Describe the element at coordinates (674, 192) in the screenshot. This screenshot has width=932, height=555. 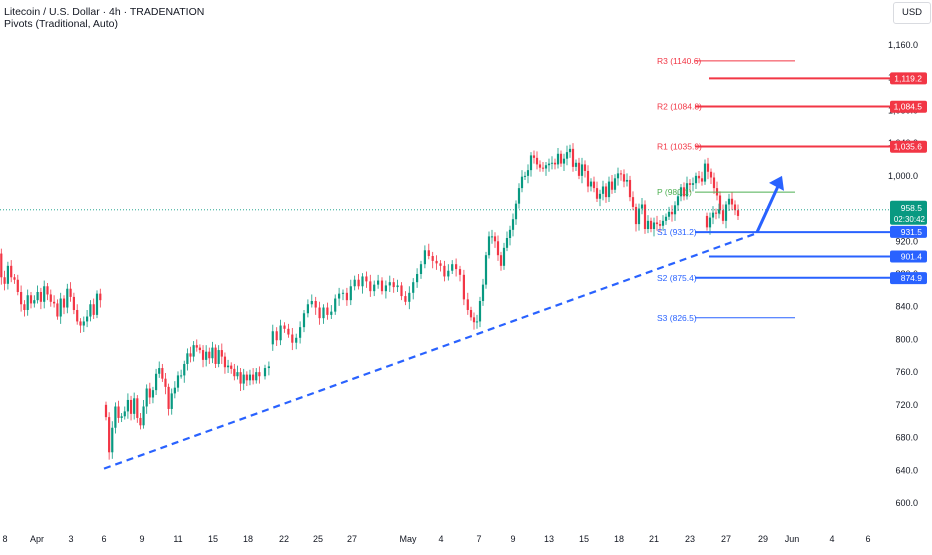
I see `pivot-label-p: P (980.1)` at that location.